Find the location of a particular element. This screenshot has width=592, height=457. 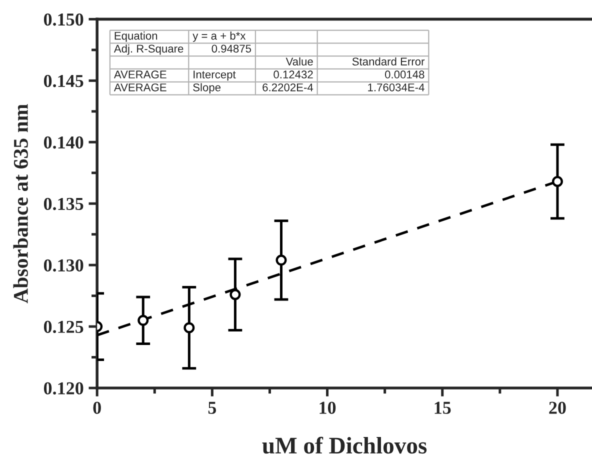

annotation: 0.94875 is located at coordinates (232, 48).